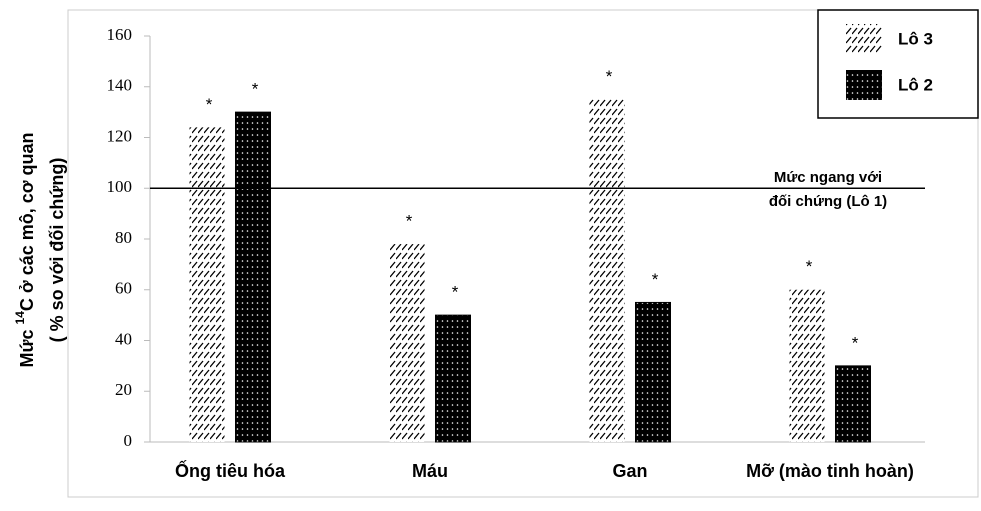 The width and height of the screenshot is (981, 511). I want to click on y-tick-label: 140, so click(120, 85).